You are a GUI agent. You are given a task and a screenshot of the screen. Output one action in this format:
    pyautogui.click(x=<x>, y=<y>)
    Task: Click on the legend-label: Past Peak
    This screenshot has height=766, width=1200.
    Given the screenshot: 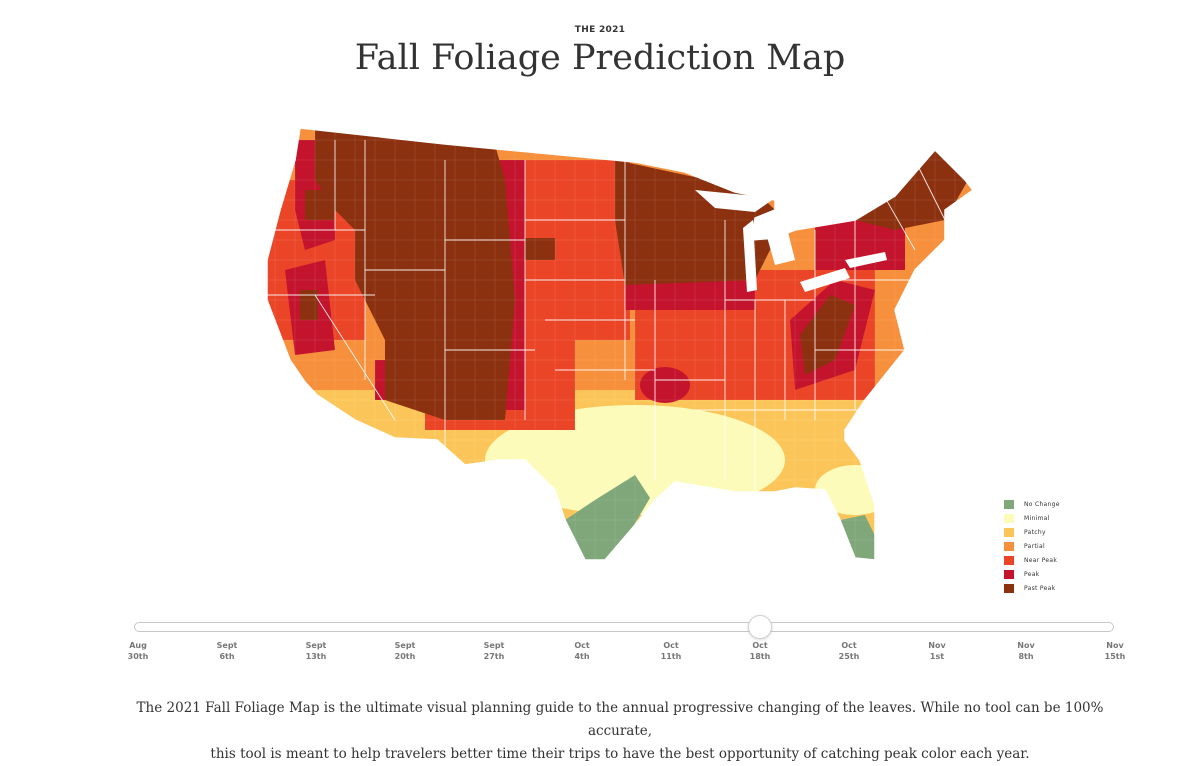 What is the action you would take?
    pyautogui.click(x=1040, y=588)
    